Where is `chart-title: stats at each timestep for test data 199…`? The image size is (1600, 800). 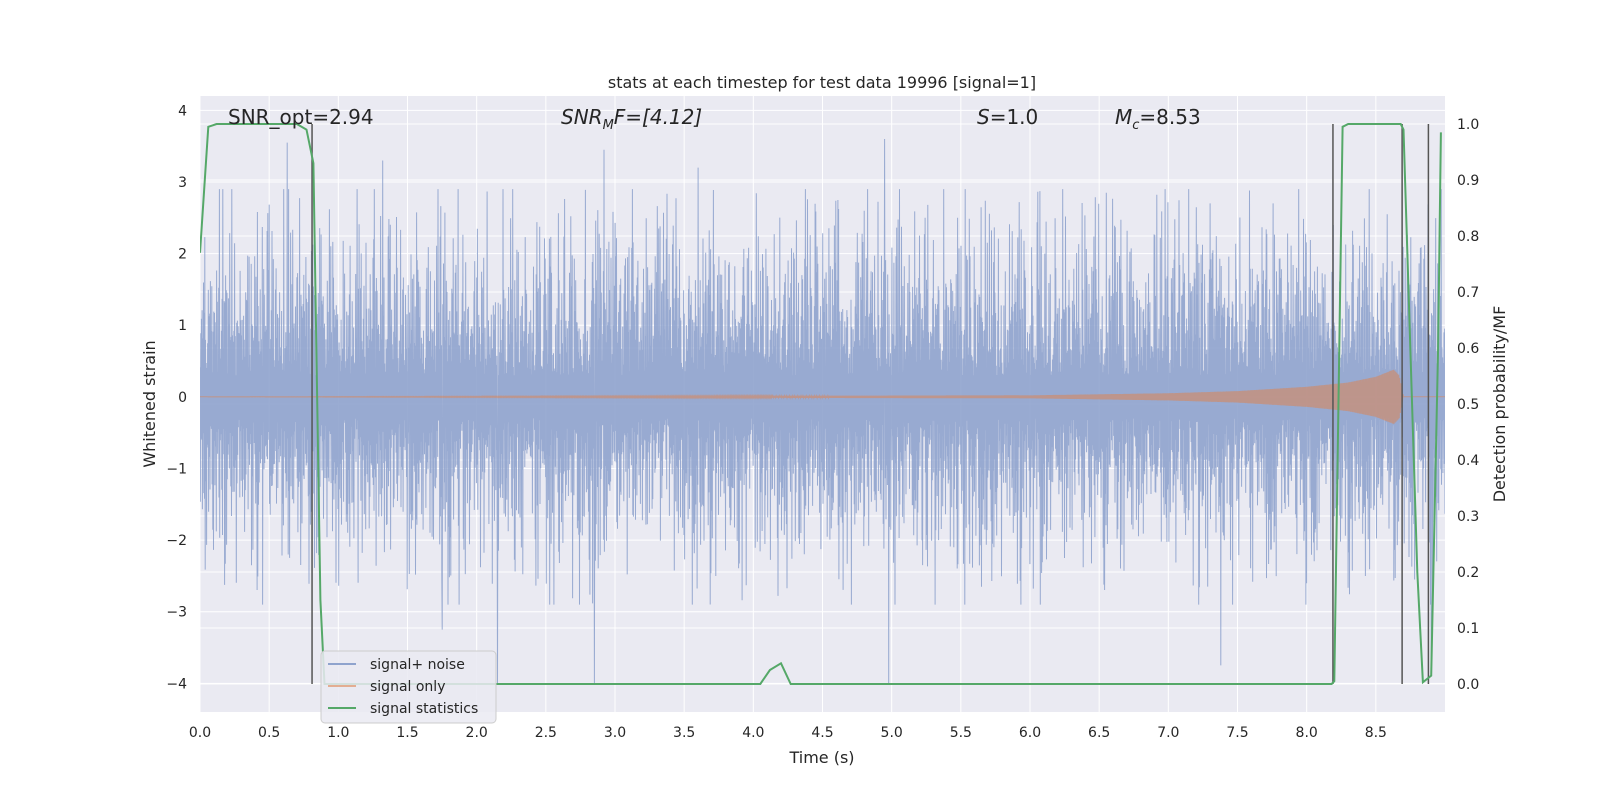 chart-title: stats at each timestep for test data 199… is located at coordinates (822, 82).